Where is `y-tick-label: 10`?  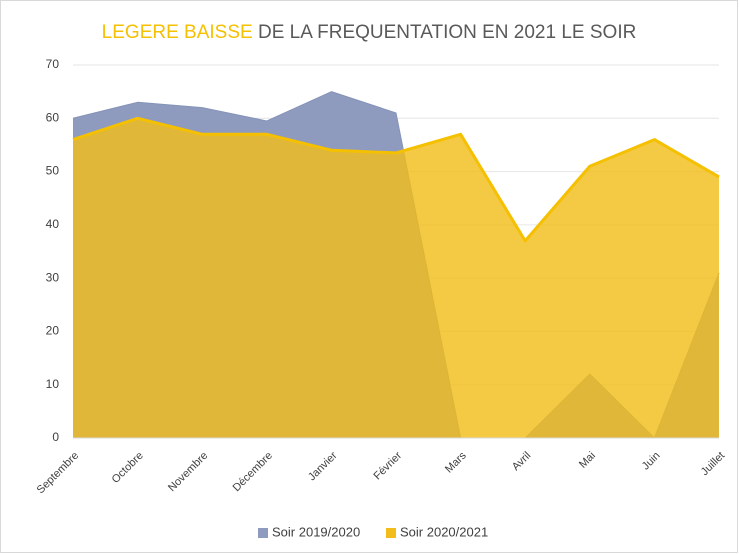 y-tick-label: 10 is located at coordinates (53, 384).